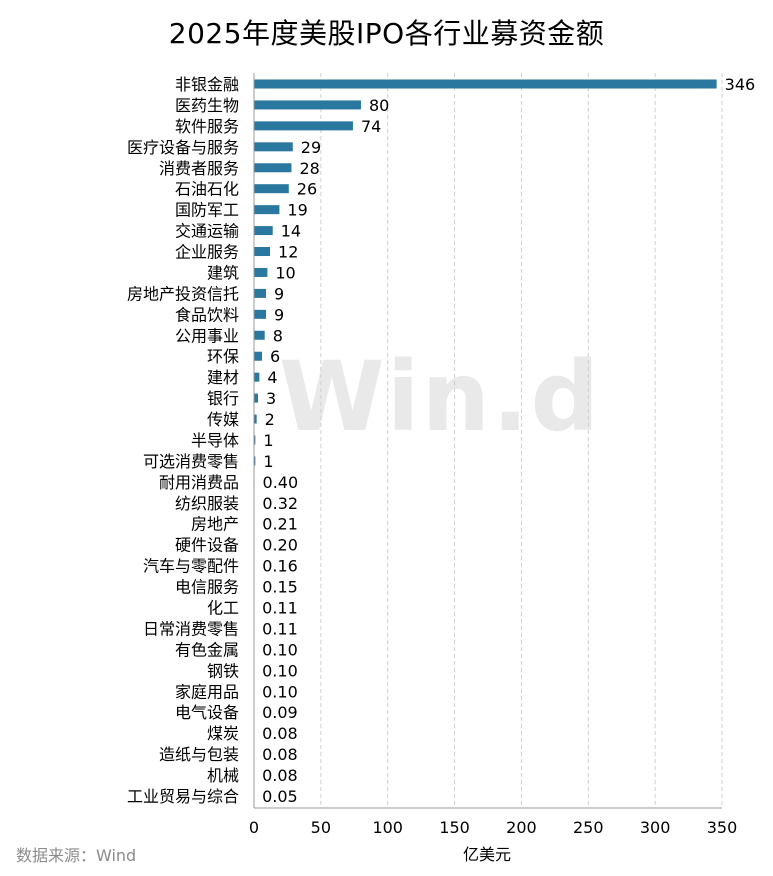  Describe the element at coordinates (215, 524) in the screenshot. I see `category-label: 房地产` at that location.